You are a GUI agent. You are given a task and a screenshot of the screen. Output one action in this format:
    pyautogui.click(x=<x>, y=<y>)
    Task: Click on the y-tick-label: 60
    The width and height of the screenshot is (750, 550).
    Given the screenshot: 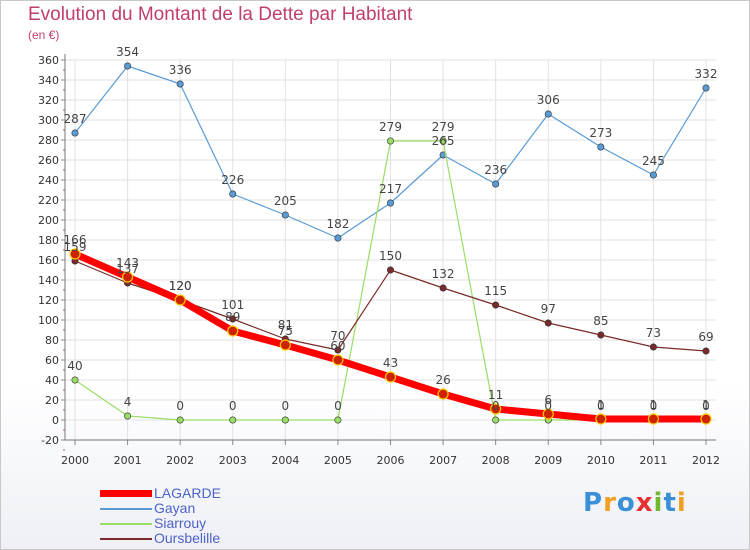 What is the action you would take?
    pyautogui.click(x=52, y=360)
    